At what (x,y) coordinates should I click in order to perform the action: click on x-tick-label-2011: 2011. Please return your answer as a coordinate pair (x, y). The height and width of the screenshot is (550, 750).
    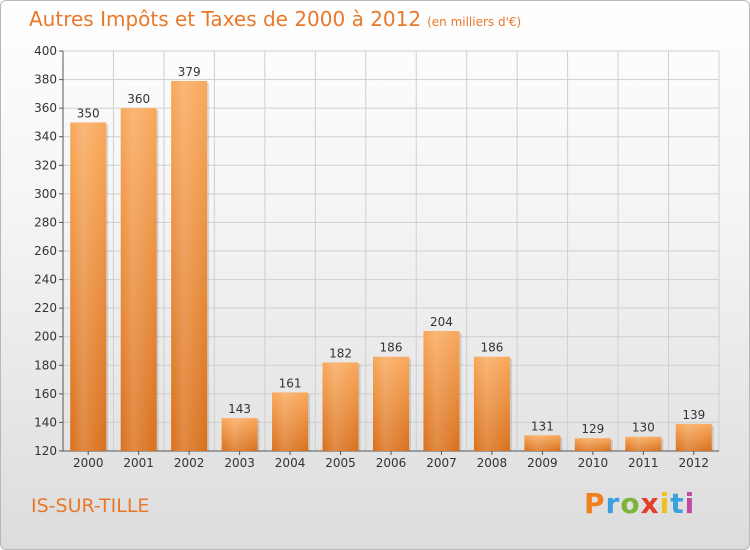
    Looking at the image, I should click on (643, 463).